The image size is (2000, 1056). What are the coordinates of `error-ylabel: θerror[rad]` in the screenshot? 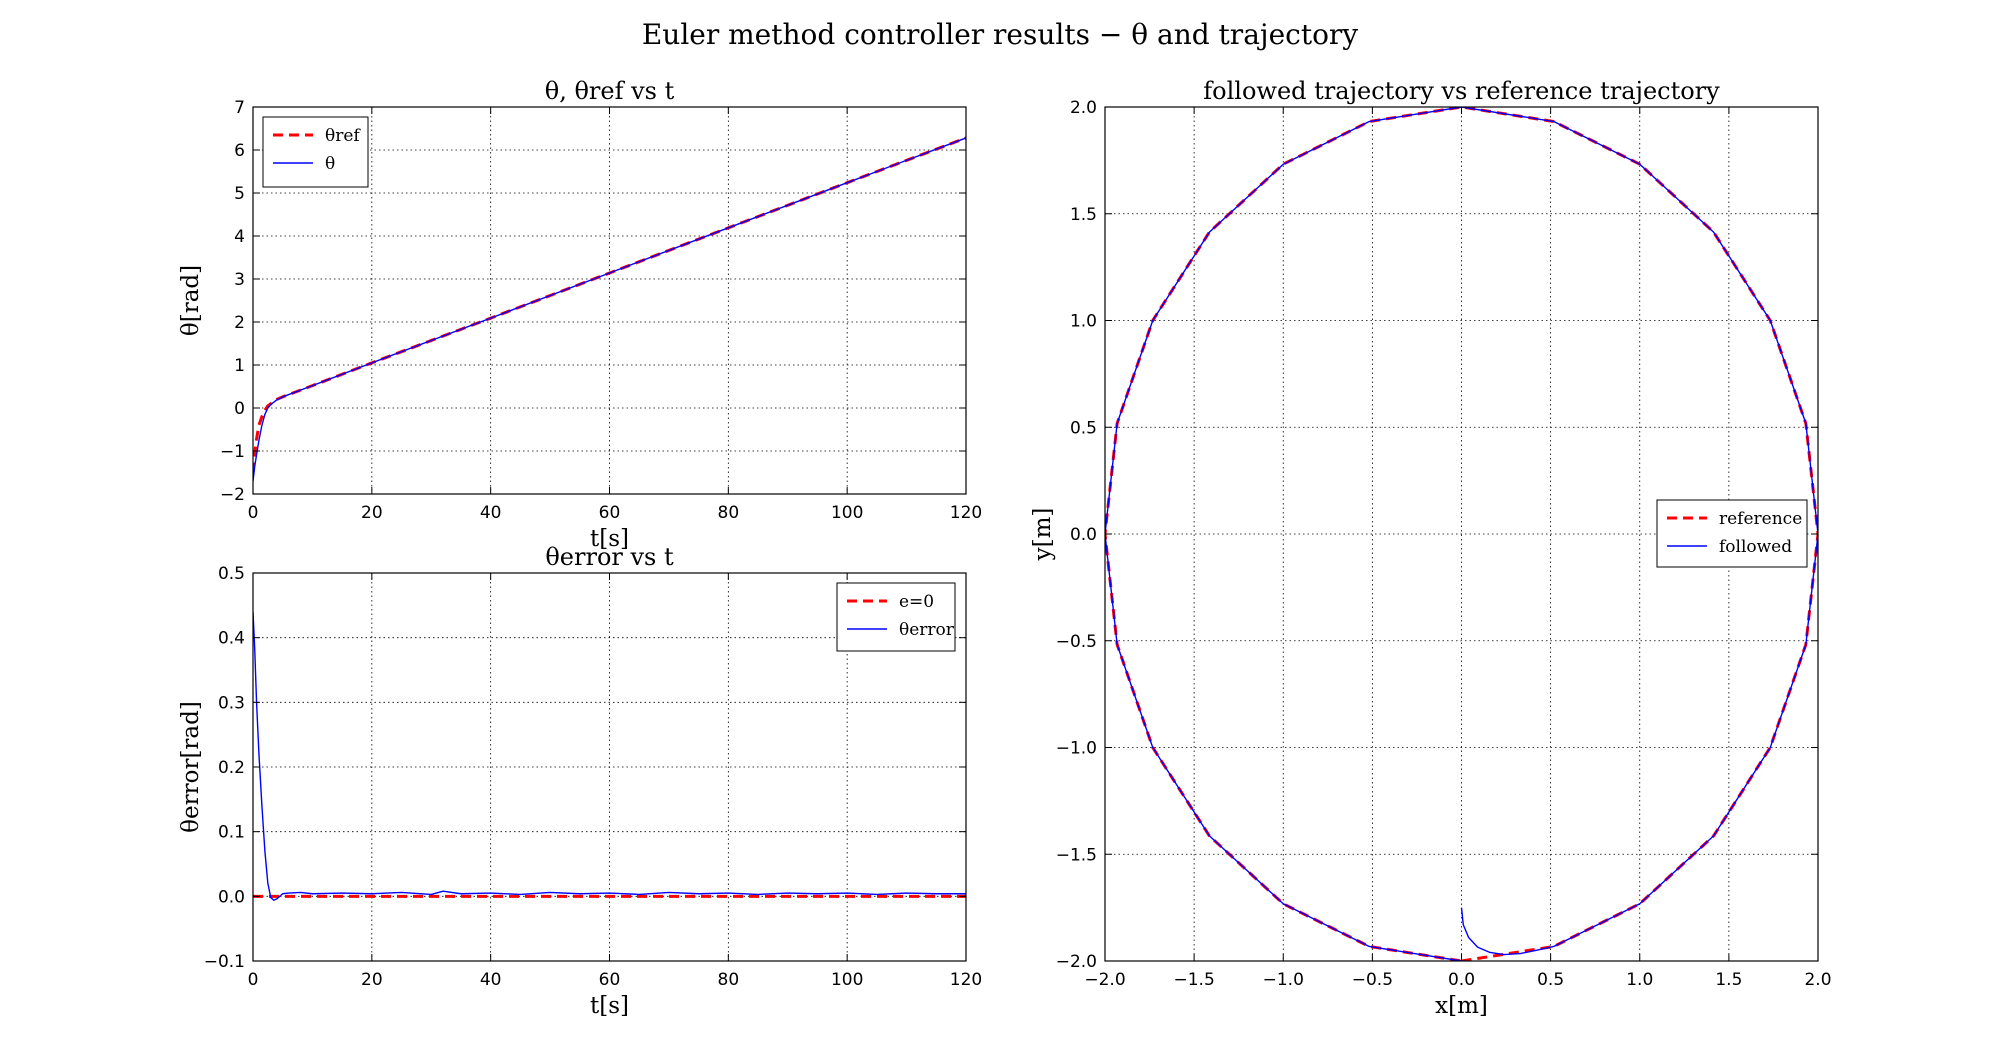 It's located at (191, 767).